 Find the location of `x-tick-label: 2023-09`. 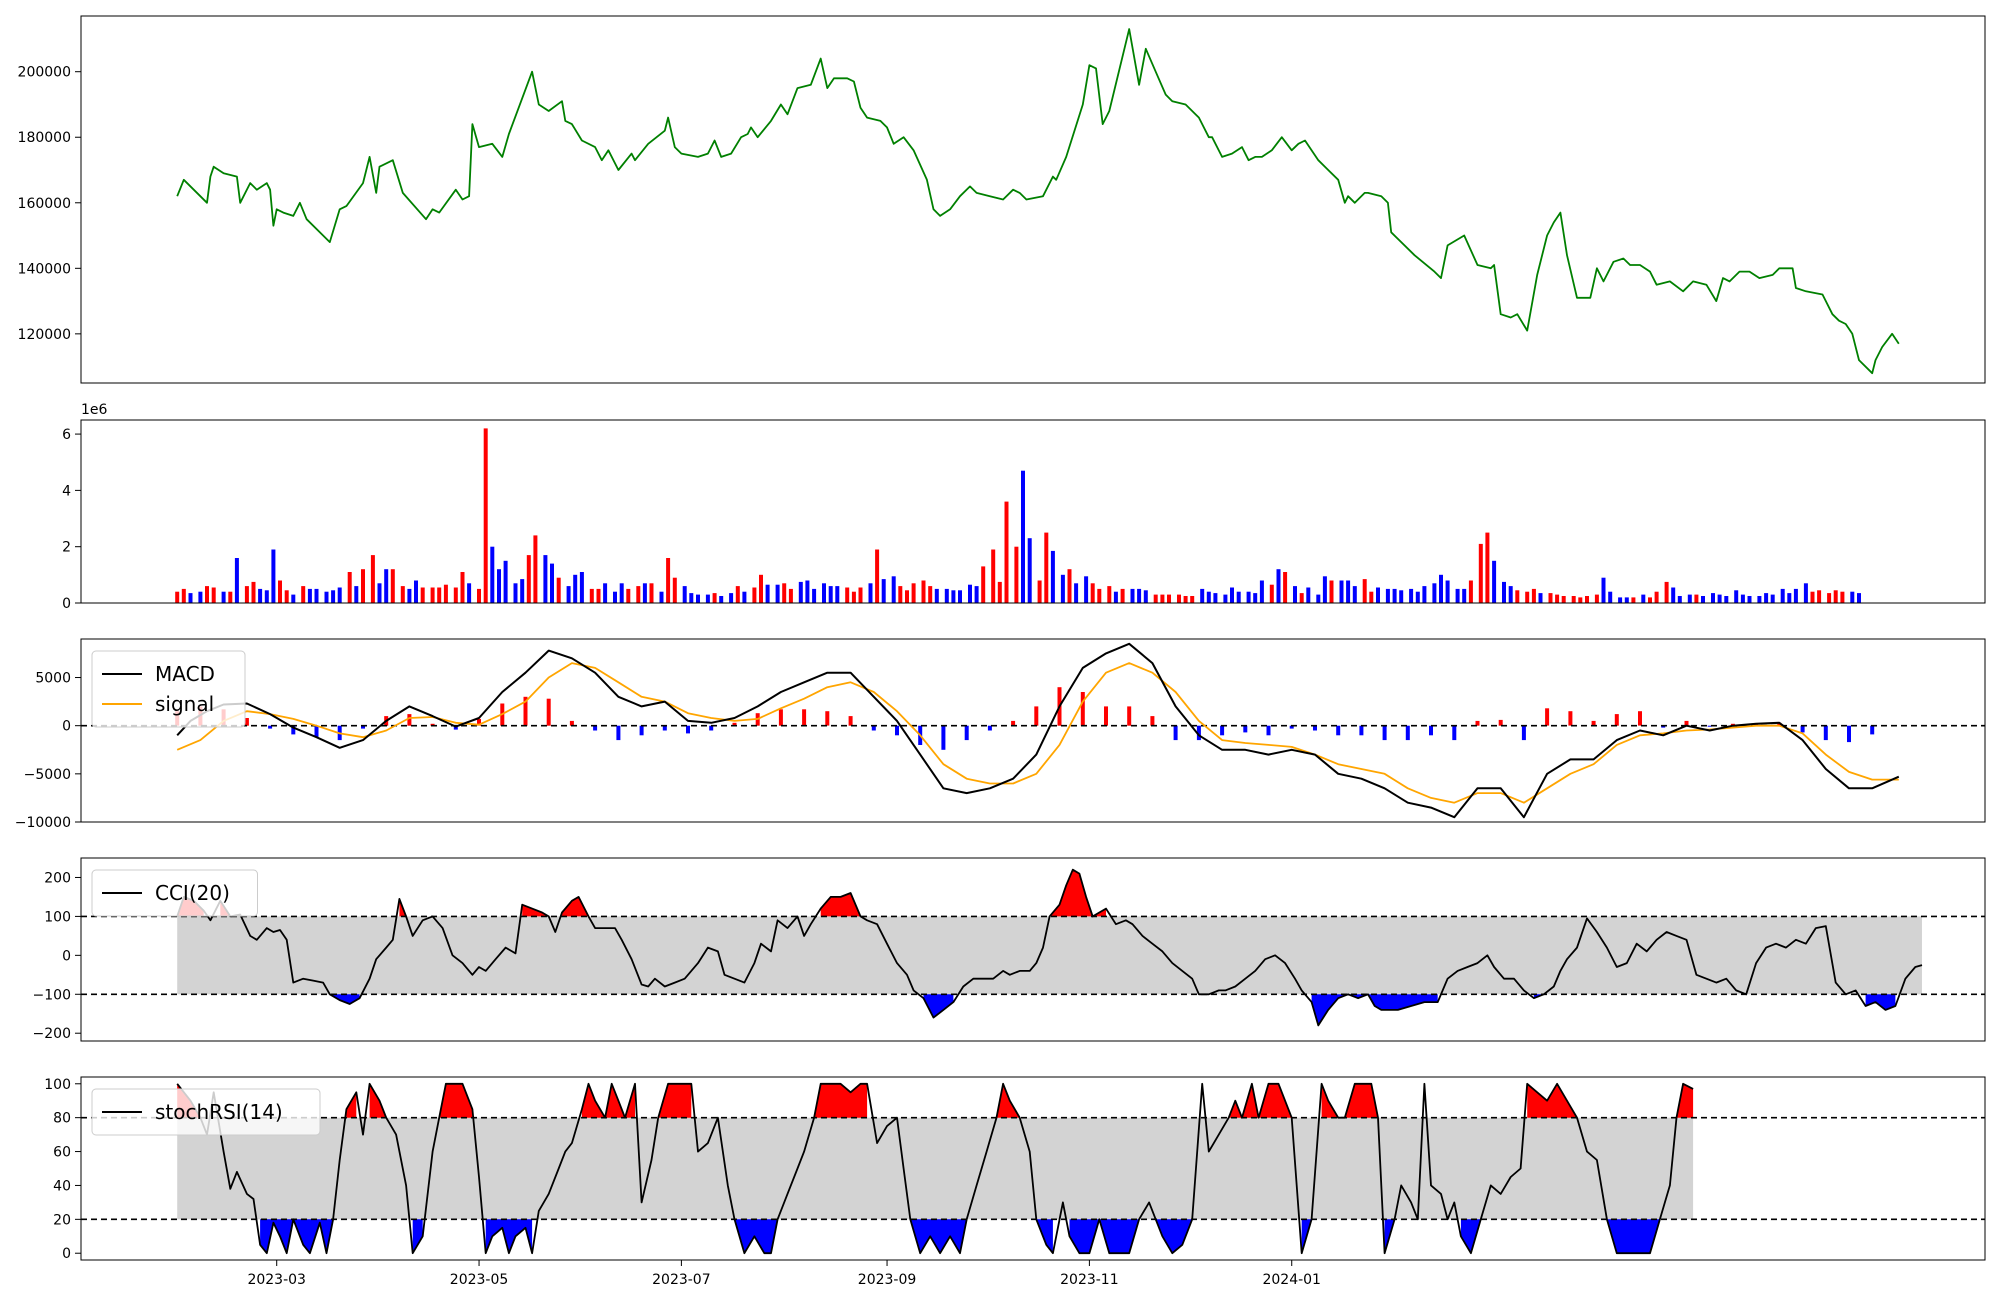

x-tick-label: 2023-09 is located at coordinates (887, 1280).